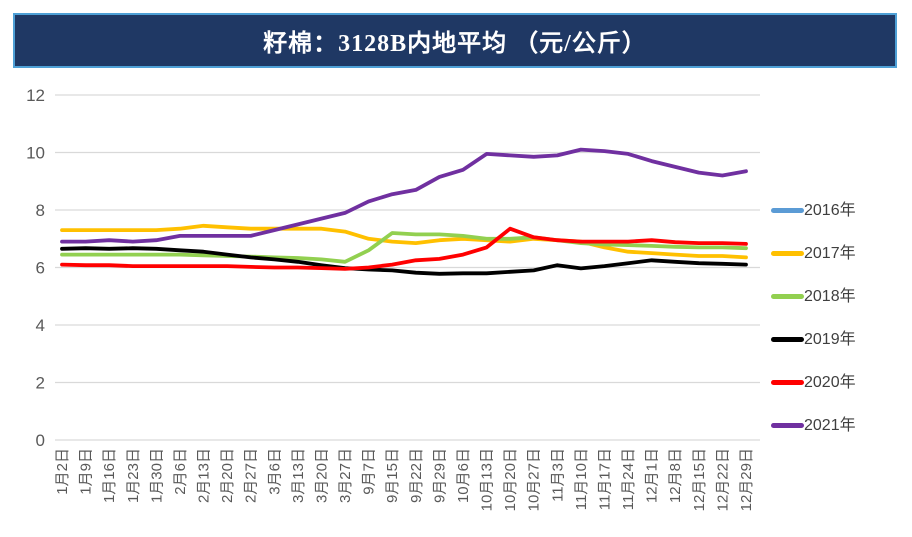  I want to click on x-axis-tick-label: 10月27日, so click(534, 479).